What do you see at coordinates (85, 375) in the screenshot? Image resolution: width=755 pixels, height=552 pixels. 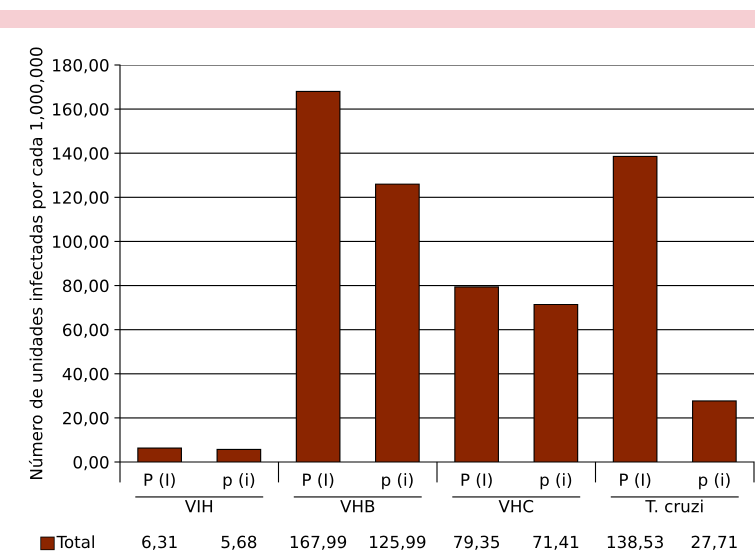 I see `y-tick-label: 40,00` at bounding box center [85, 375].